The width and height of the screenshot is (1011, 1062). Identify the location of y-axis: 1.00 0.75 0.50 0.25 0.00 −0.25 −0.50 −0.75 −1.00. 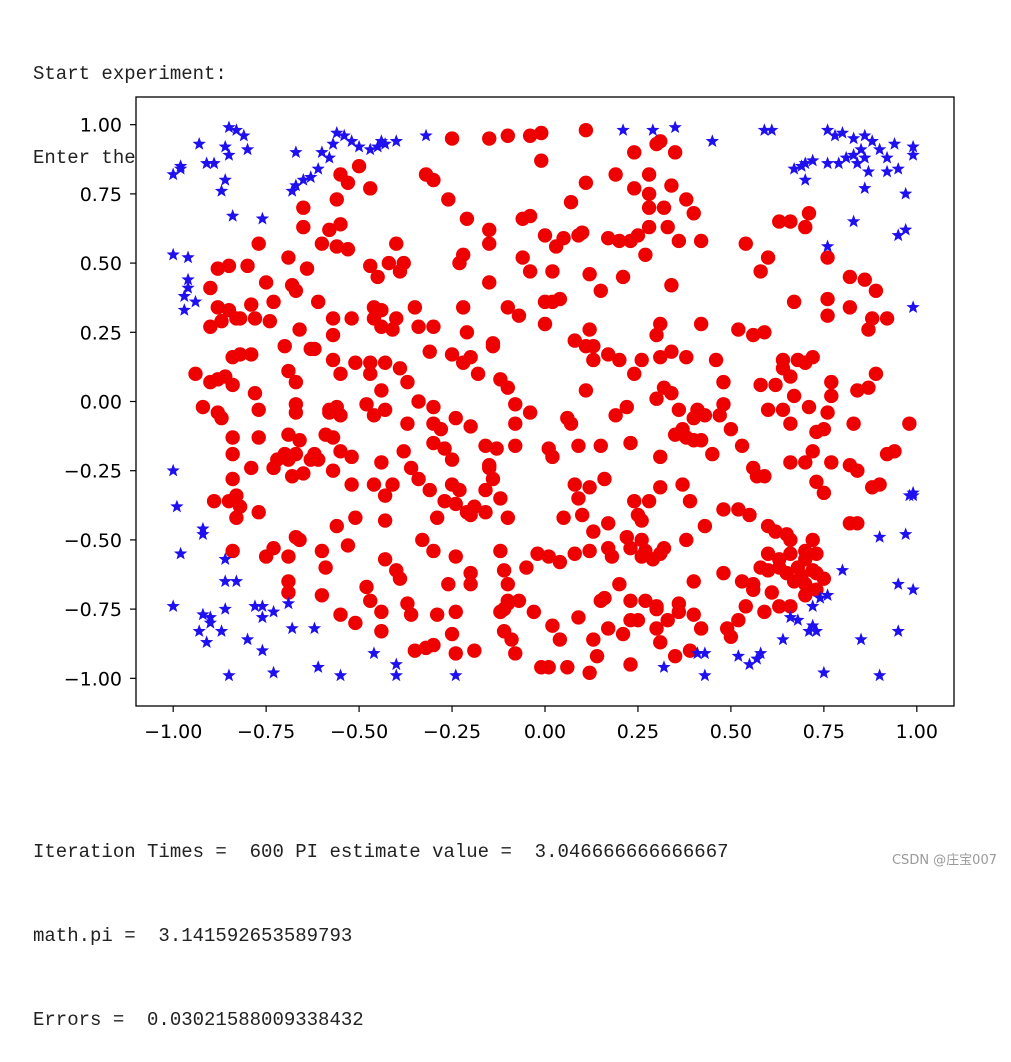
(100, 402).